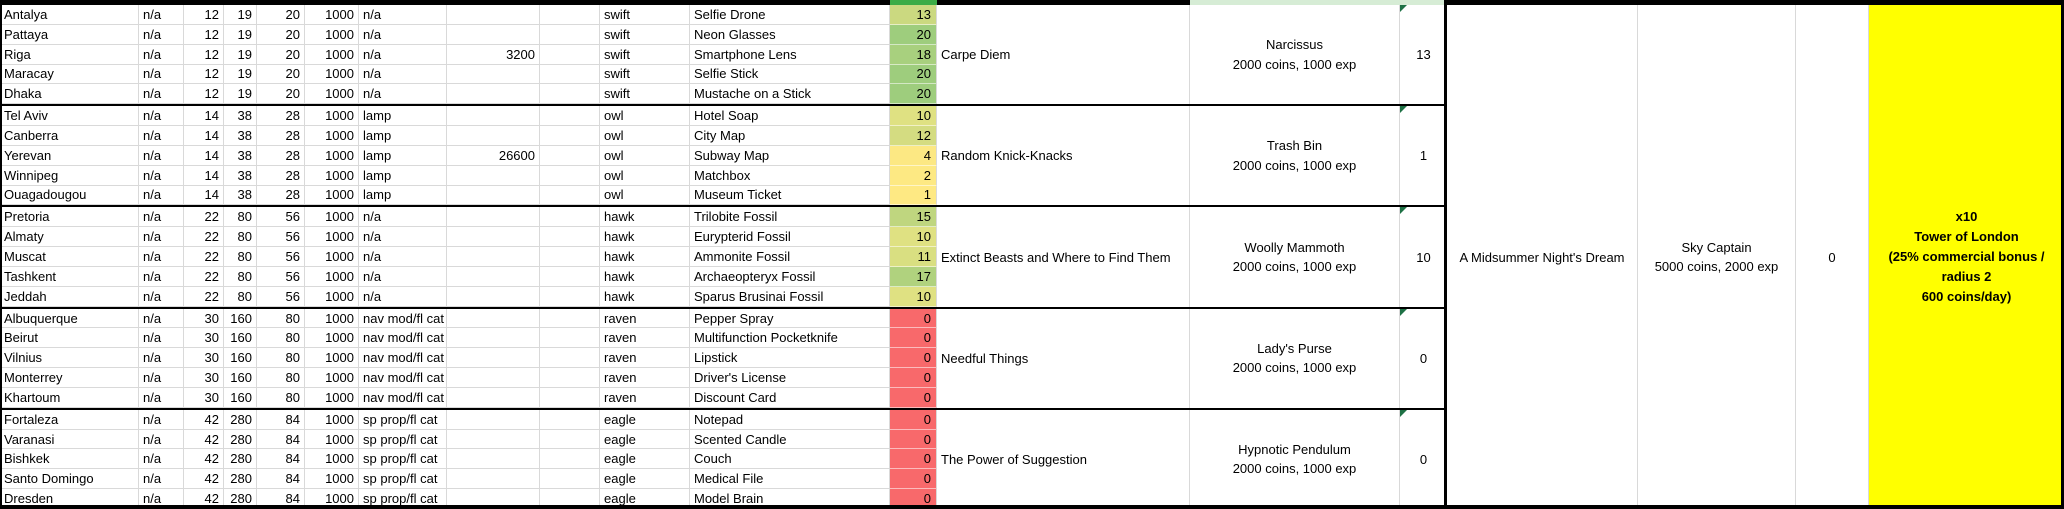 This screenshot has height=509, width=2064. What do you see at coordinates (790, 419) in the screenshot?
I see `cell-item: Notepad` at bounding box center [790, 419].